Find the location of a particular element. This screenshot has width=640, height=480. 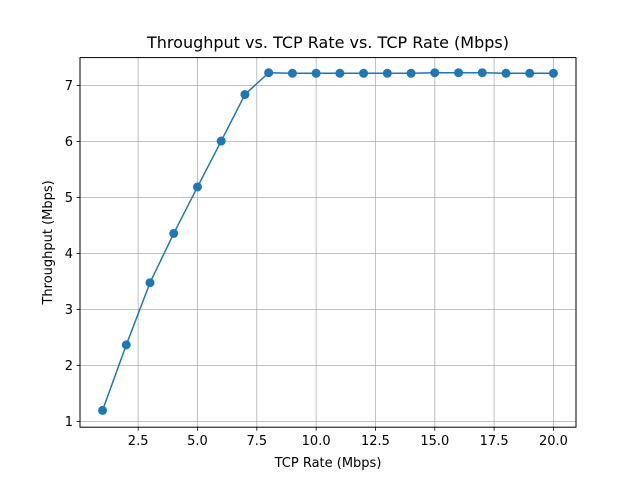

x-tick-label: 7.5 is located at coordinates (256, 441).